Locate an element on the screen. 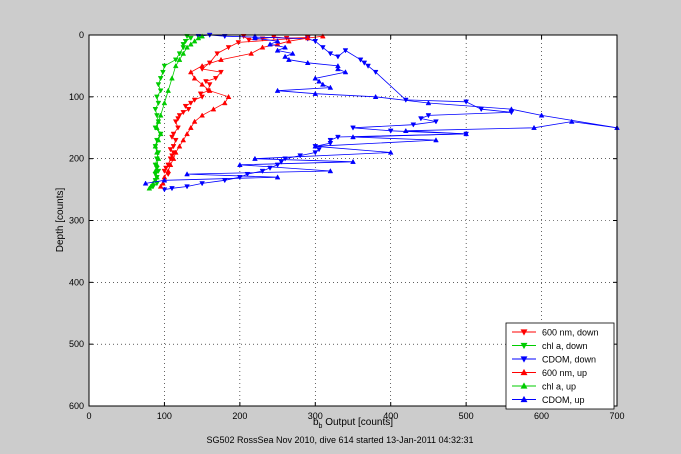 The height and width of the screenshot is (454, 681). x-tick-label: 400 is located at coordinates (390, 416).